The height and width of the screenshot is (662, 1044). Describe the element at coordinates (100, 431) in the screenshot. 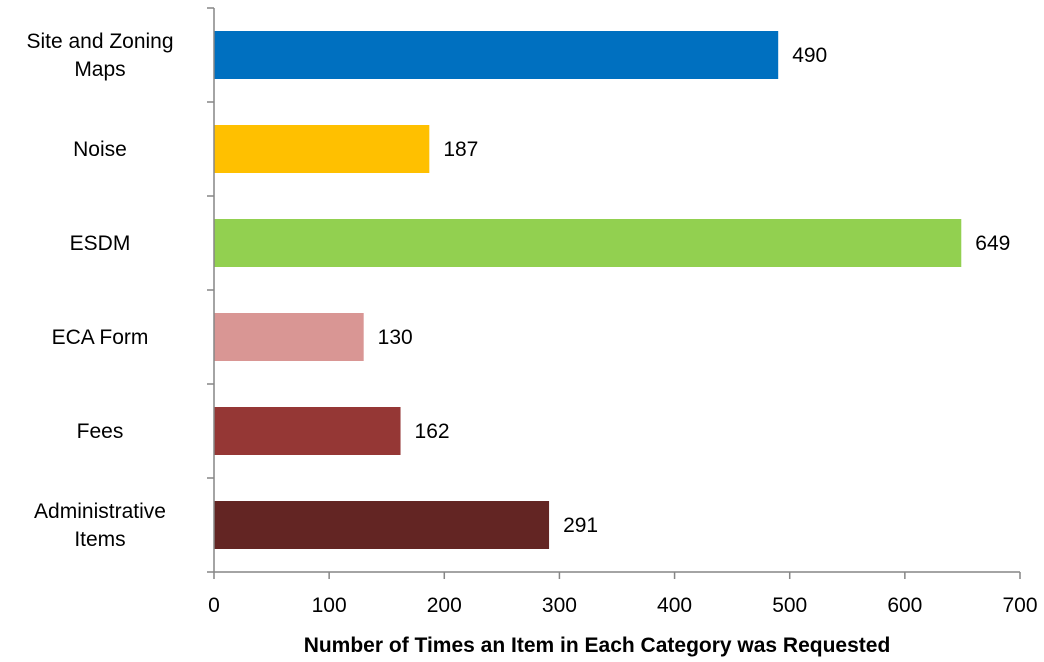

I see `category-label: Fees` at that location.